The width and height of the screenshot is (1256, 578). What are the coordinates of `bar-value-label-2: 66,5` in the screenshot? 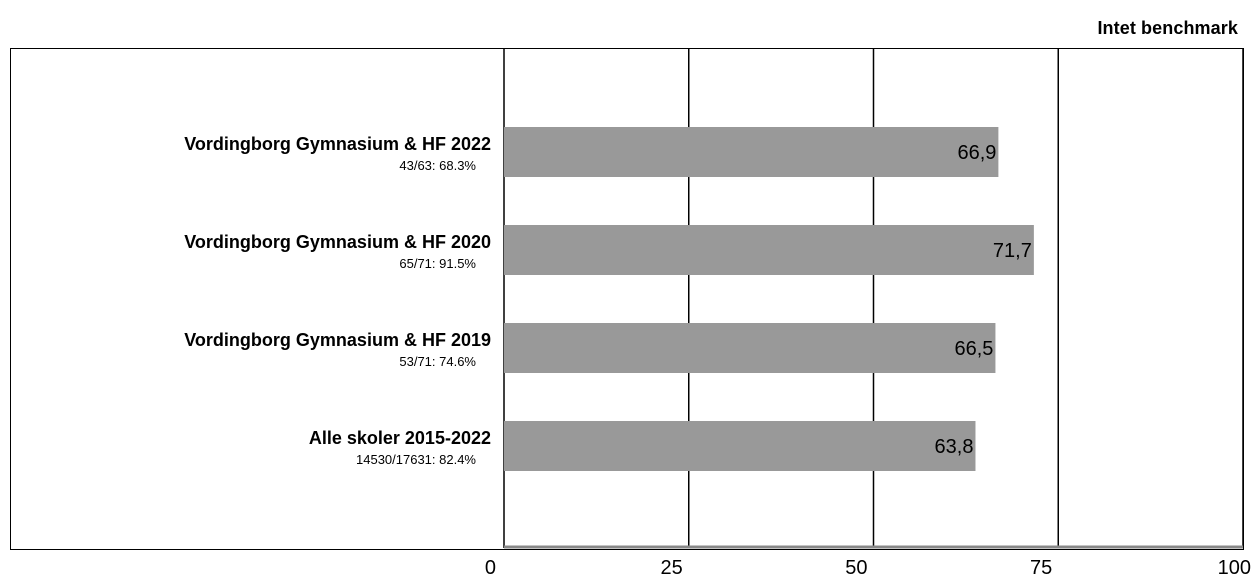 It's located at (973, 349).